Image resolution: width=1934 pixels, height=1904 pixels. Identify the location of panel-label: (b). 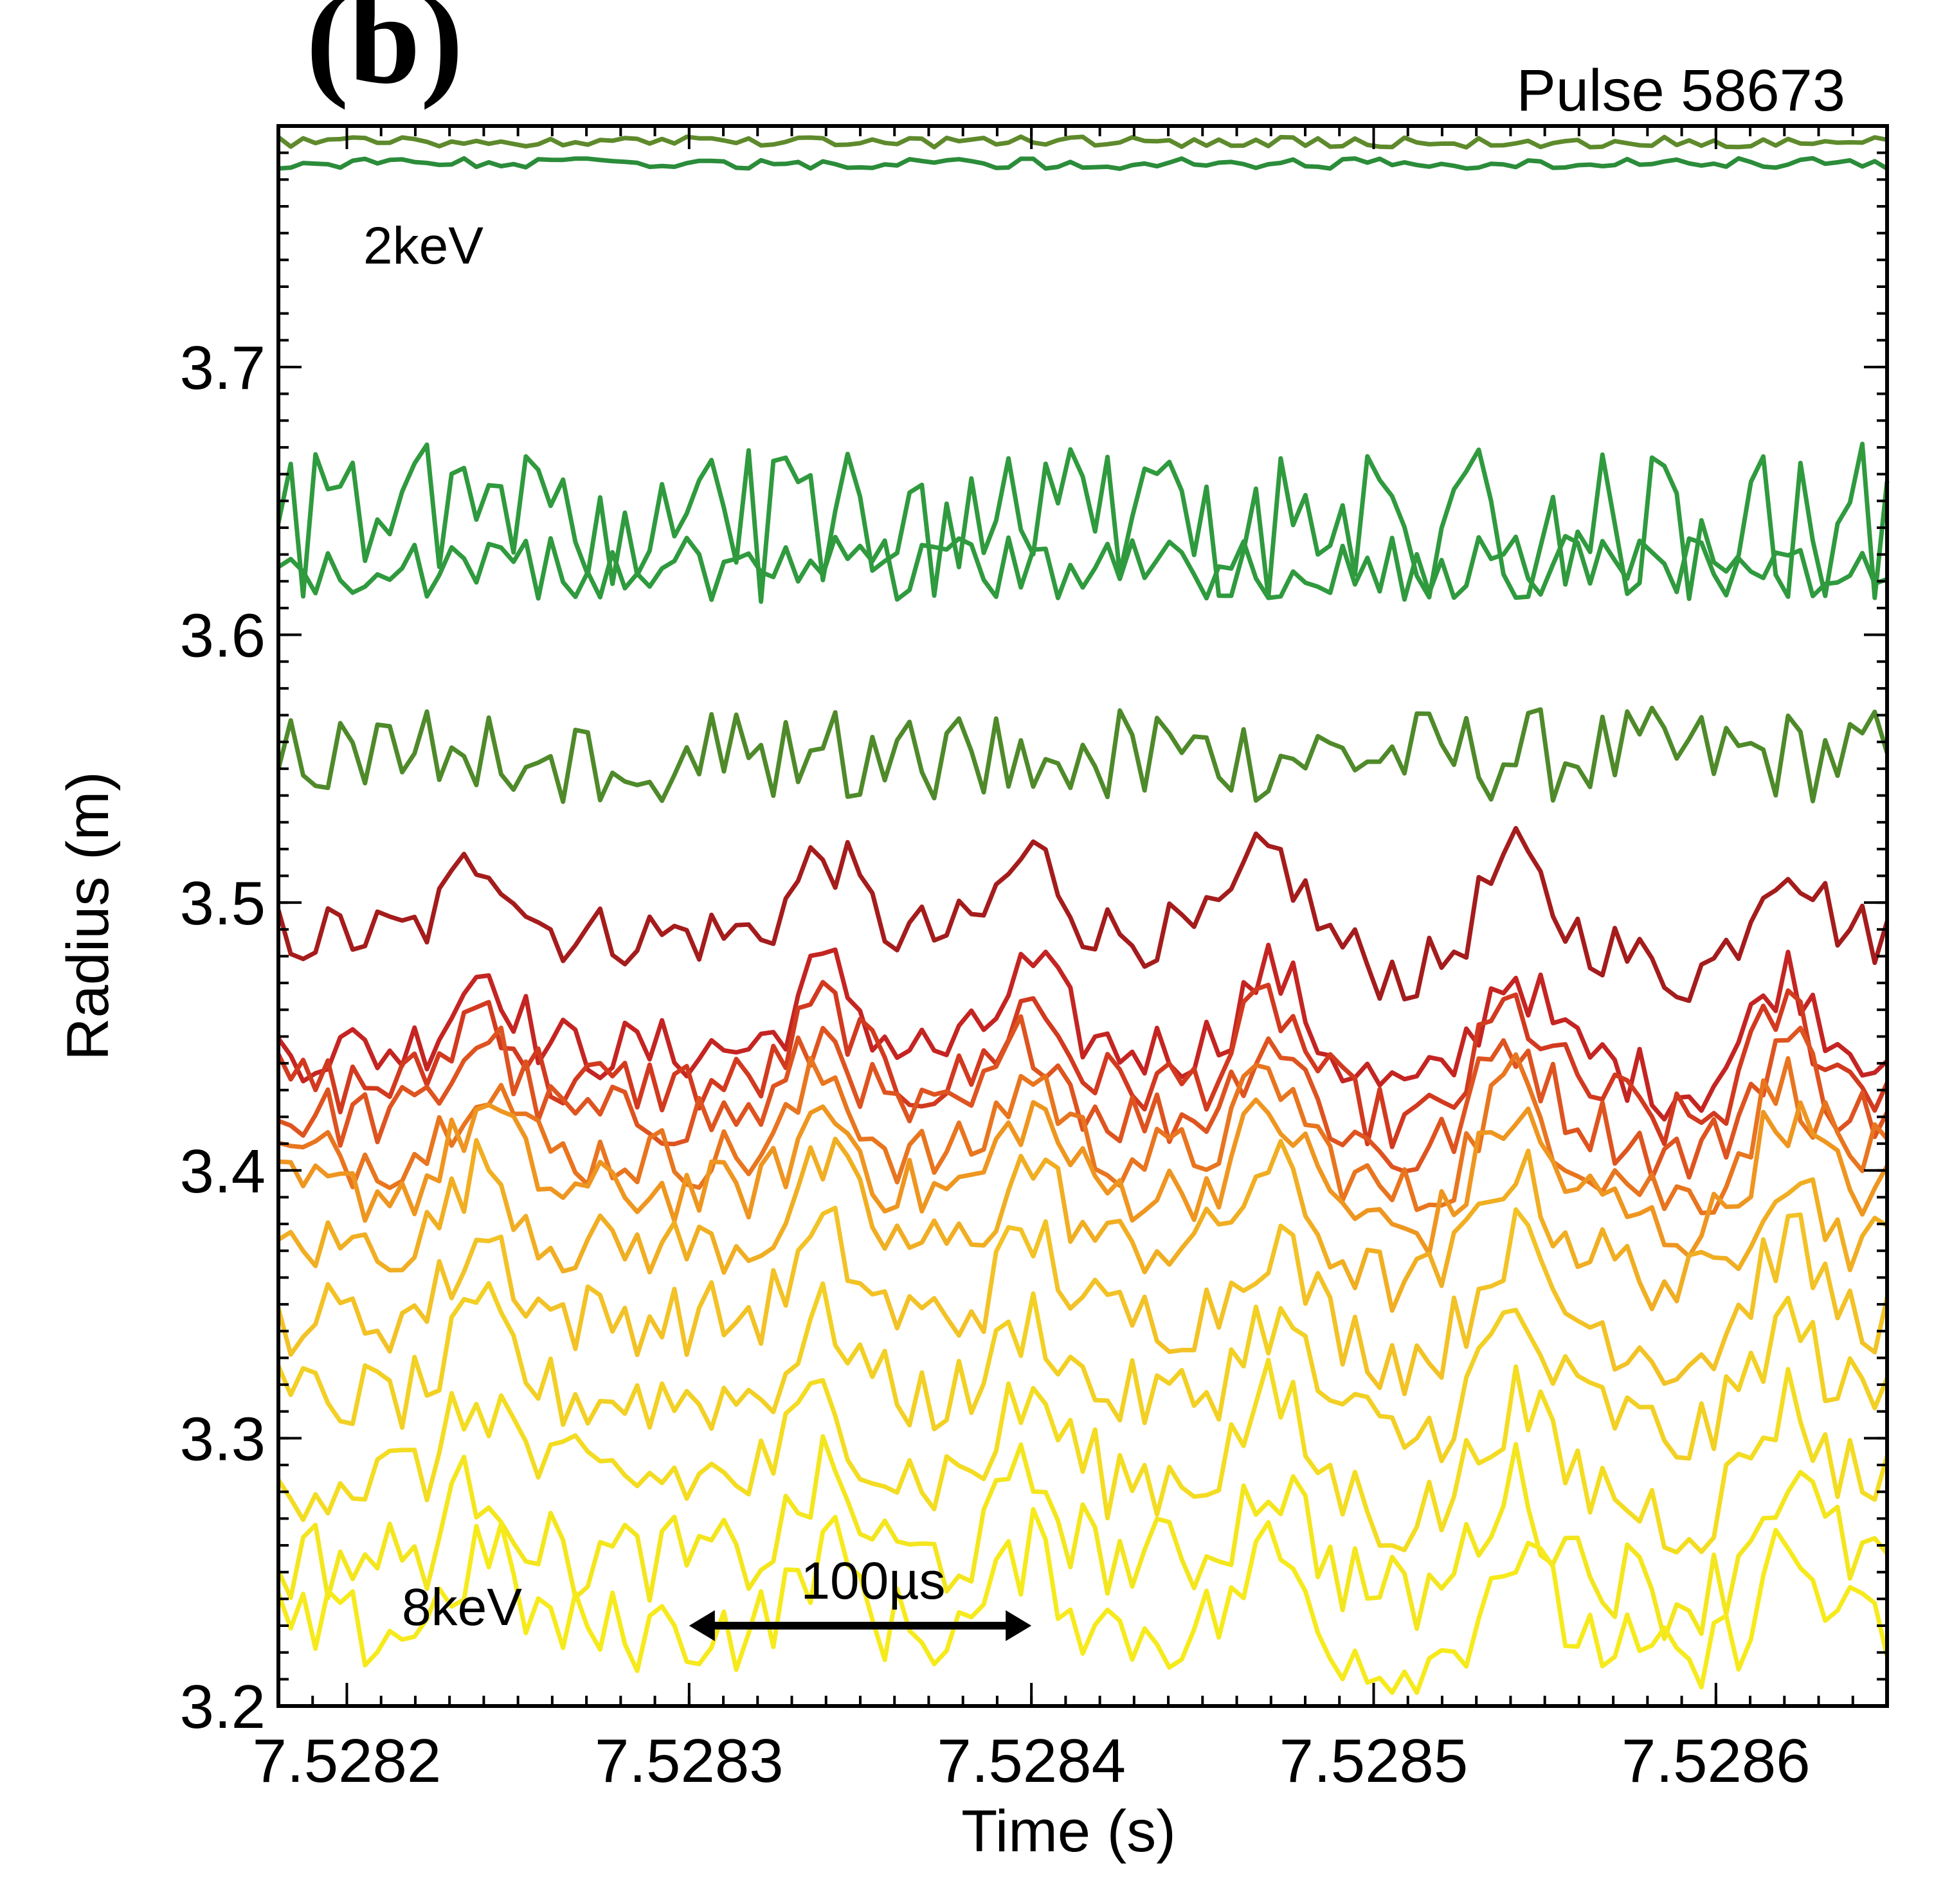
(384, 55).